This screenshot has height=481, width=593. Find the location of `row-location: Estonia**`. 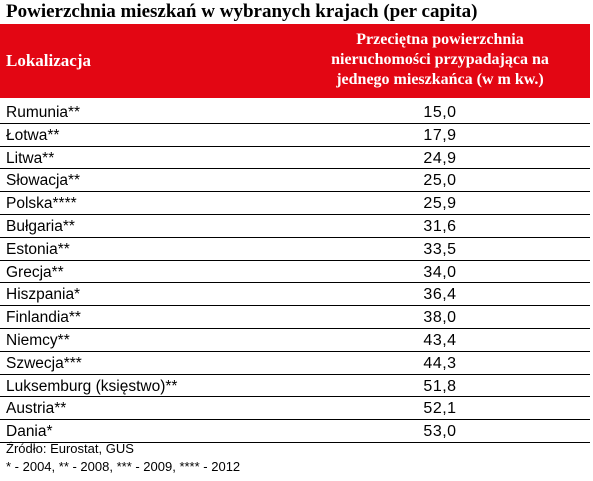

row-location: Estonia** is located at coordinates (38, 249).